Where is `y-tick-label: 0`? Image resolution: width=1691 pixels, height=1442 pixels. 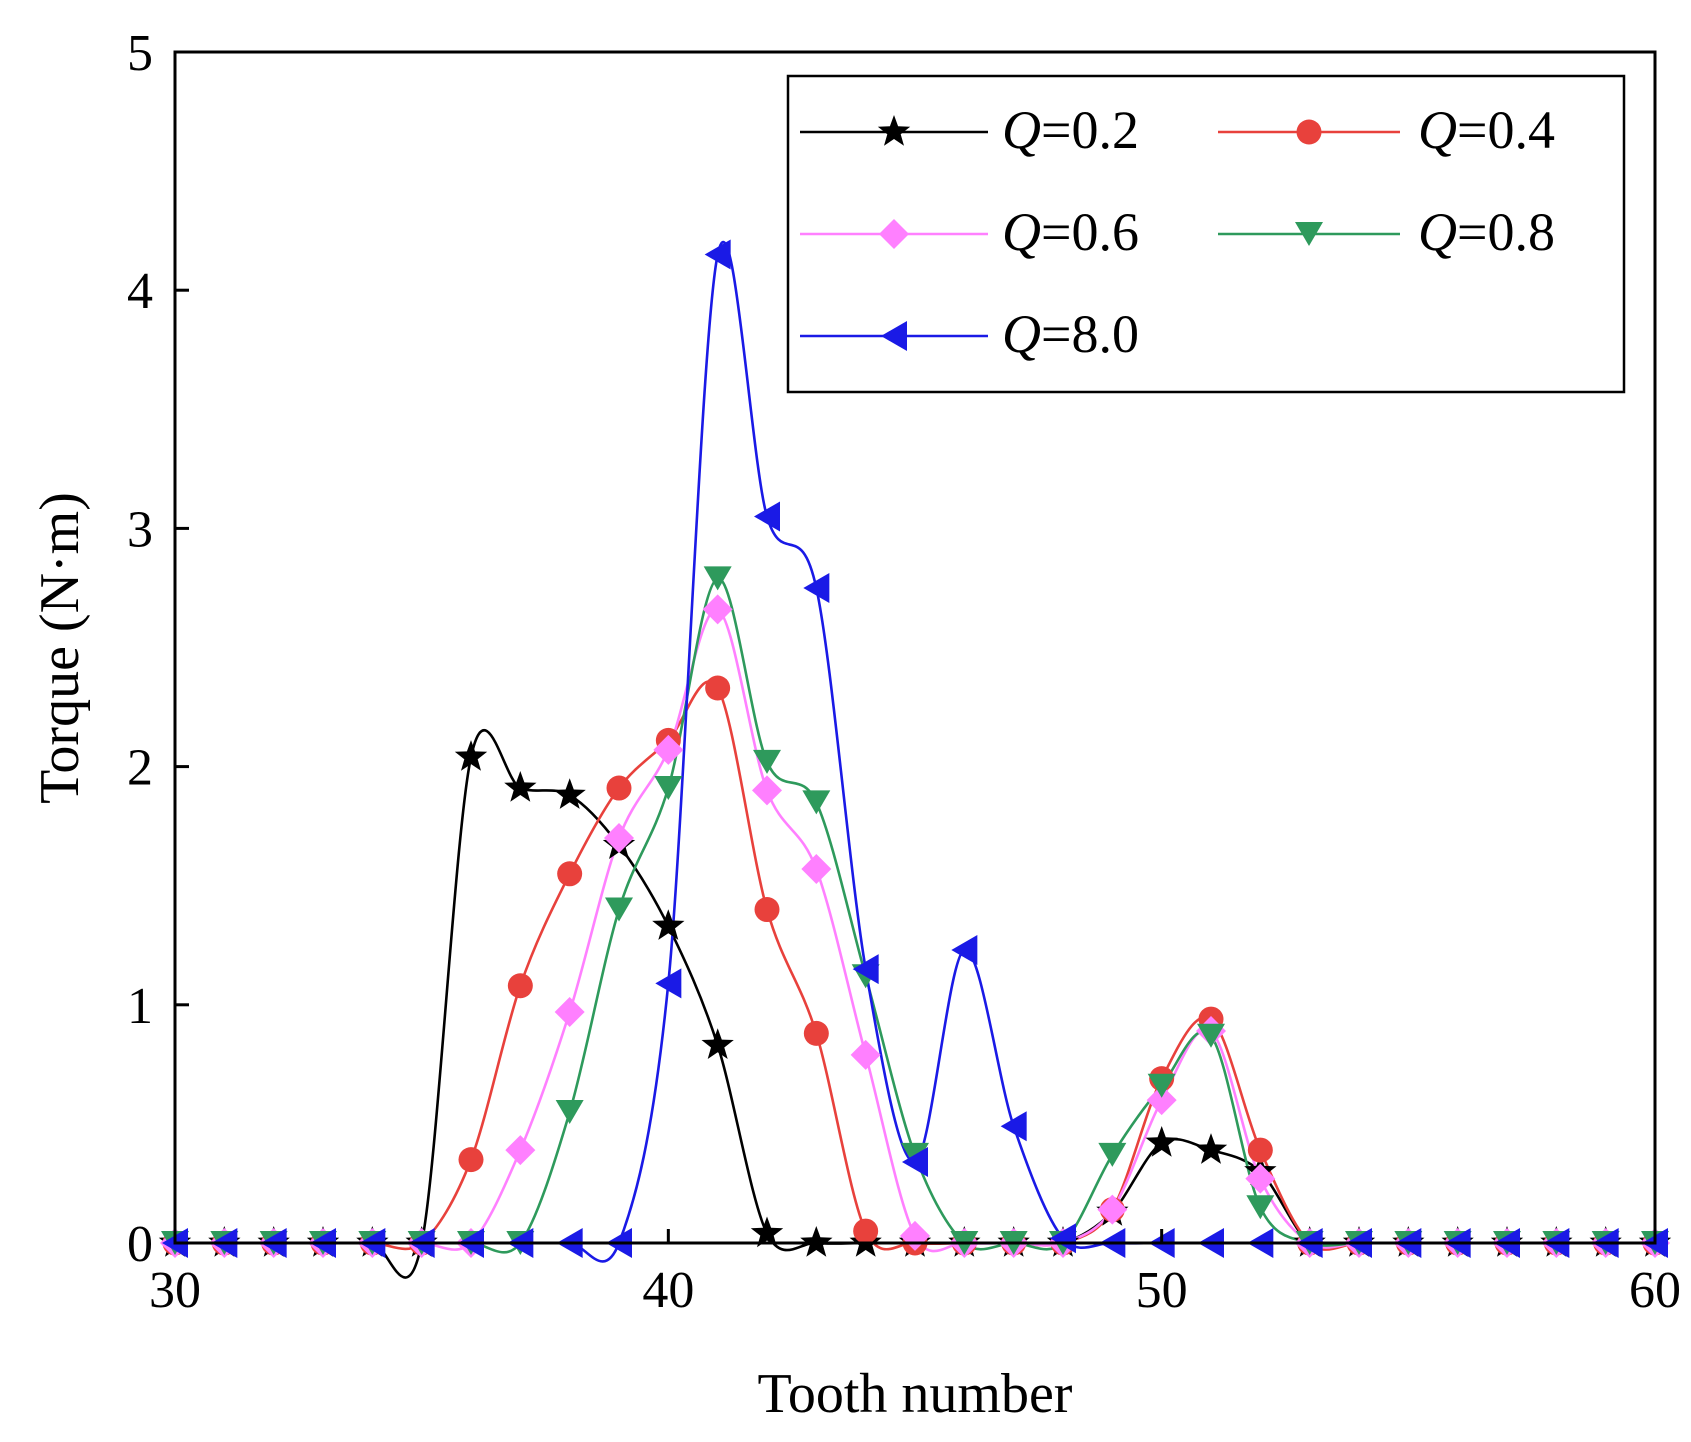 y-tick-label: 0 is located at coordinates (140, 1244).